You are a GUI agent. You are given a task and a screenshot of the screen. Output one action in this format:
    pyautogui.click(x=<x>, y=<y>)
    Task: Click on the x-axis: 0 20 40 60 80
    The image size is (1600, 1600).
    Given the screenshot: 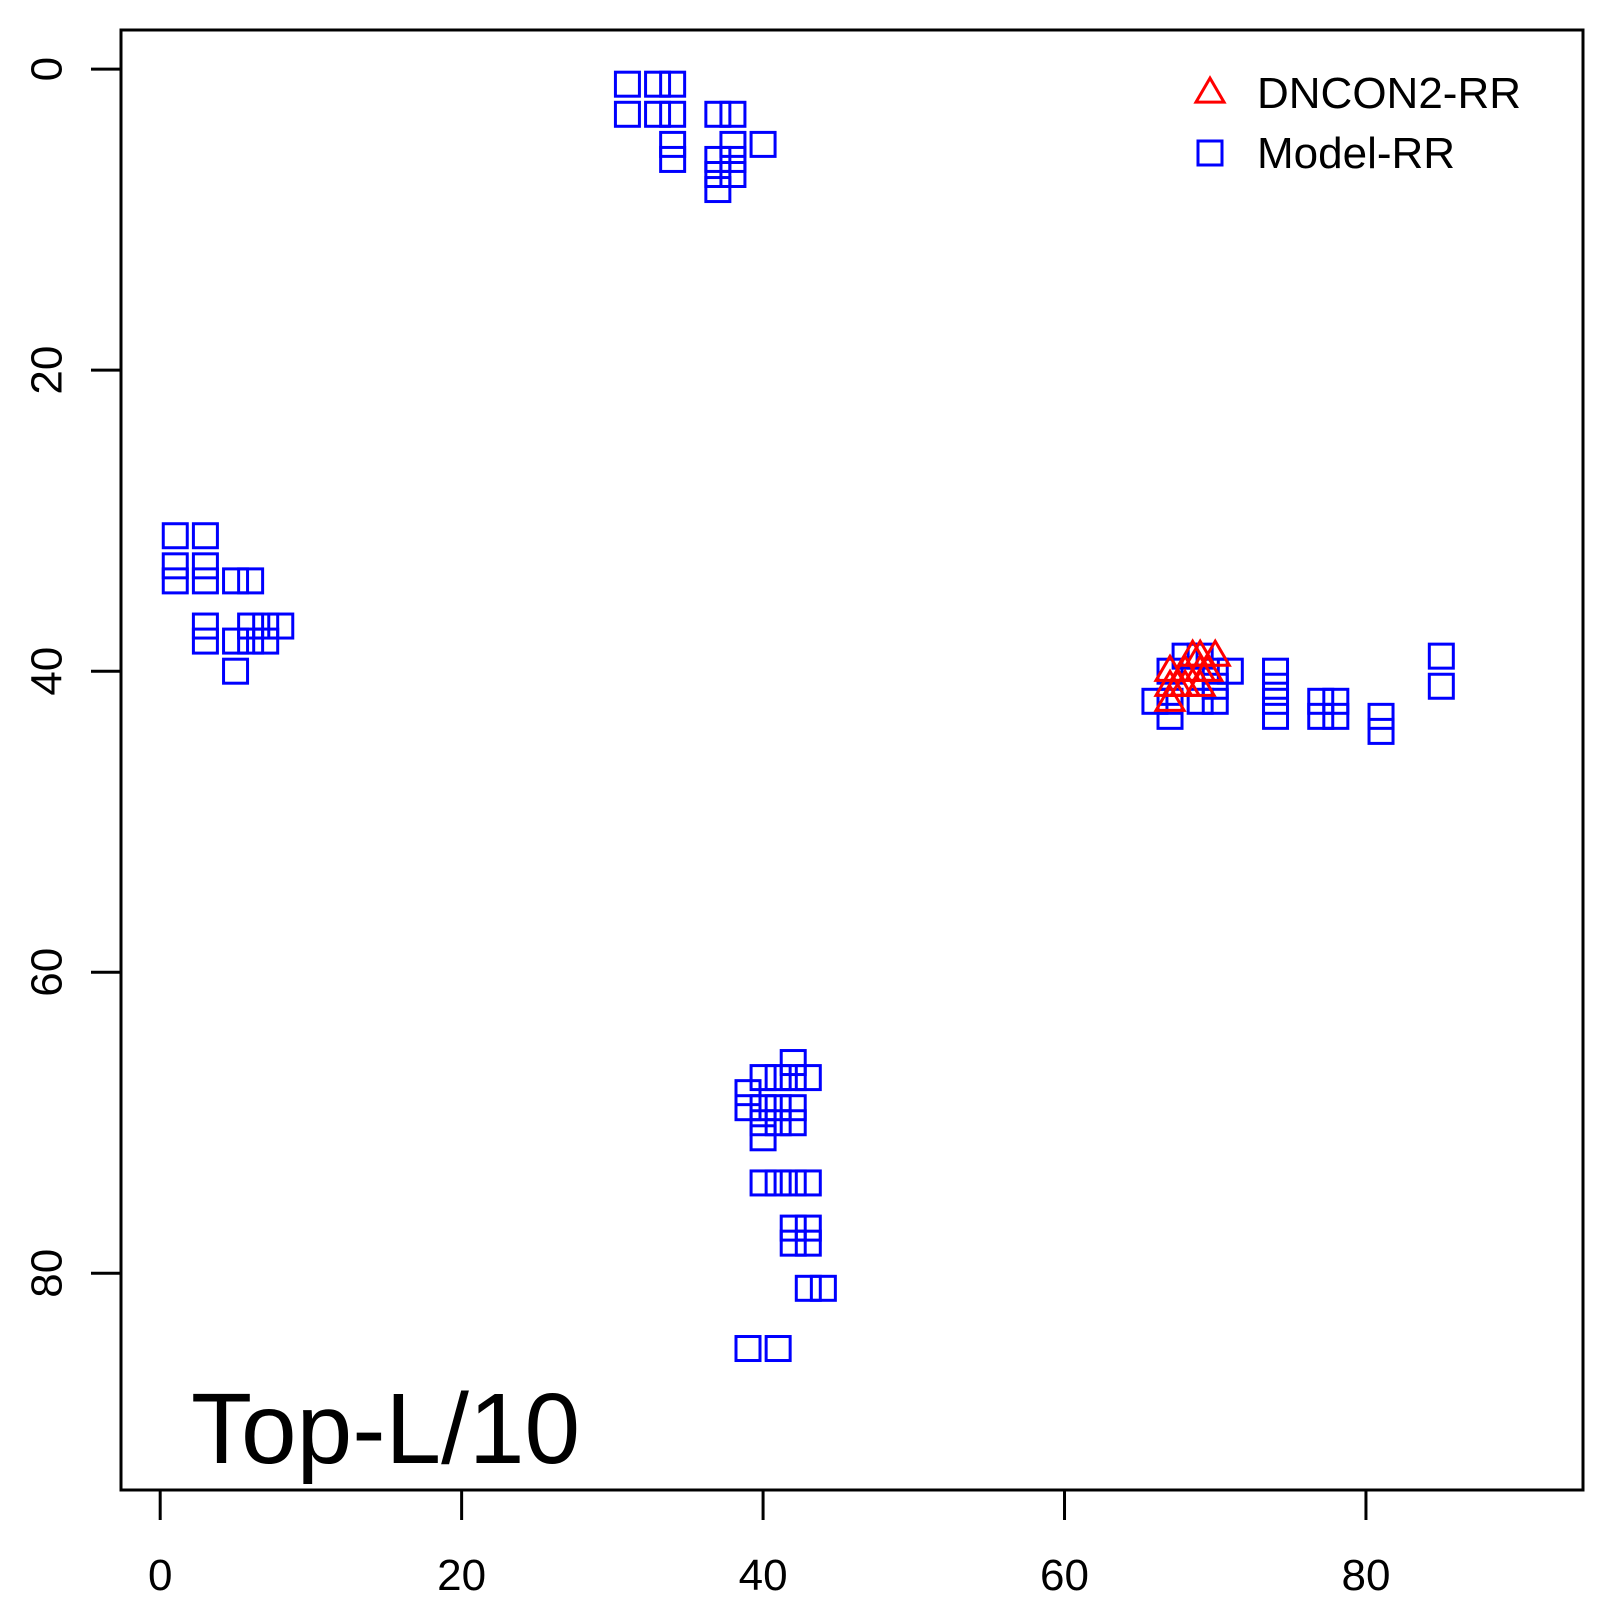 What is the action you would take?
    pyautogui.click(x=769, y=1544)
    